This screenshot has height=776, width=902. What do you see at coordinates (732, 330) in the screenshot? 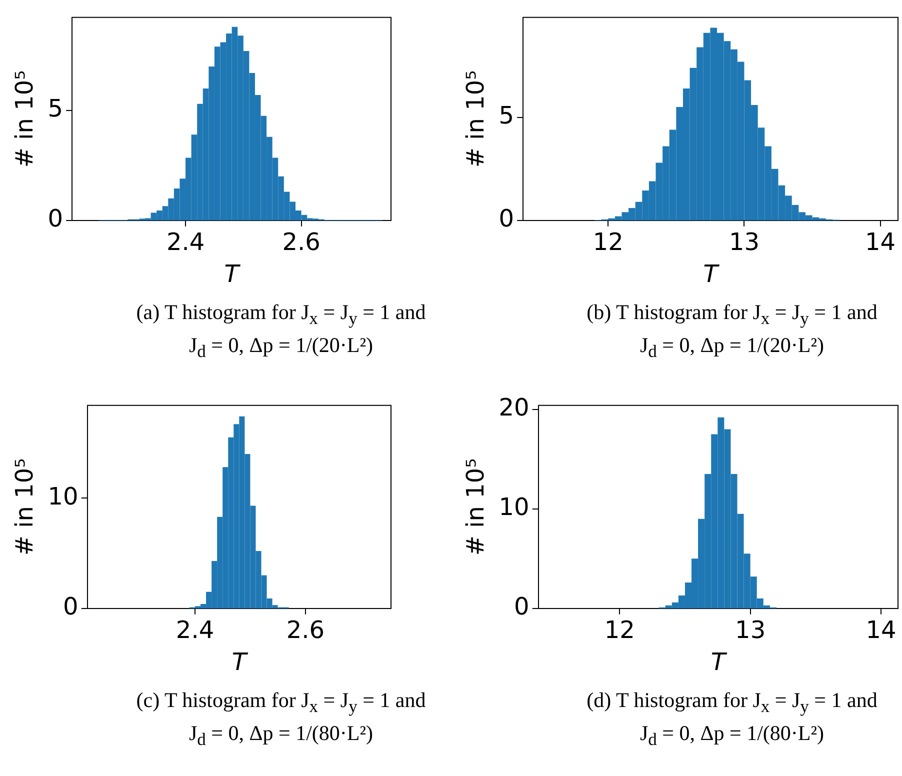
I see `text: (b) T histogram for J$_{x}$ = J$_{y}$ = 1 and J$_{d}$ = 0, Δp = 1/(20·L²)` at bounding box center [732, 330].